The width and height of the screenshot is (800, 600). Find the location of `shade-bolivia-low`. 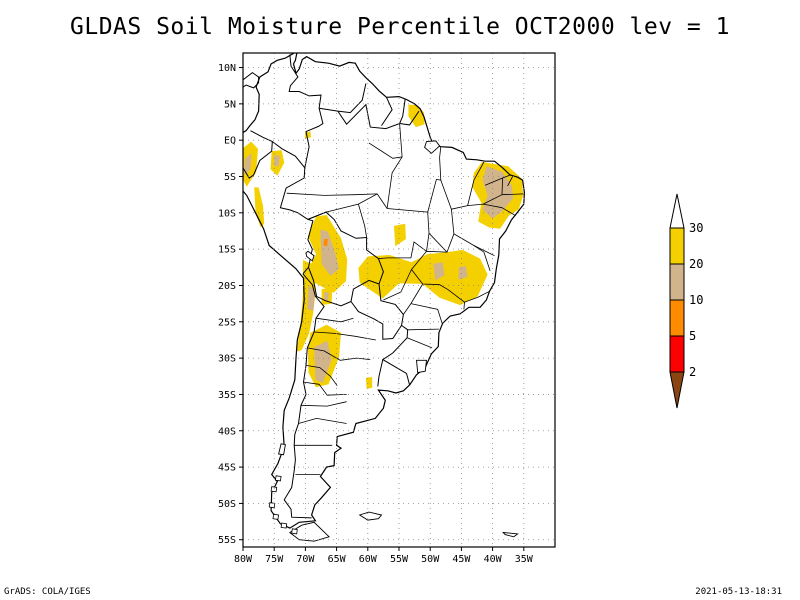

shade-bolivia-low is located at coordinates (325, 243).